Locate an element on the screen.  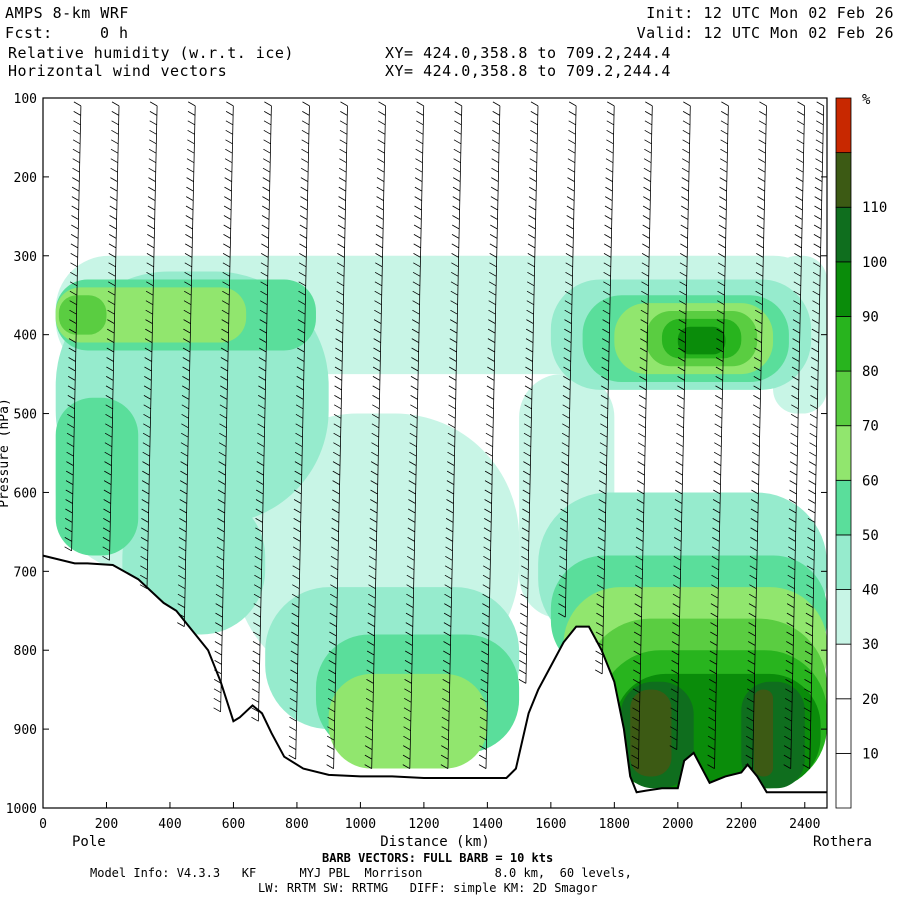
colorbar-label: 40 is located at coordinates (870, 591).